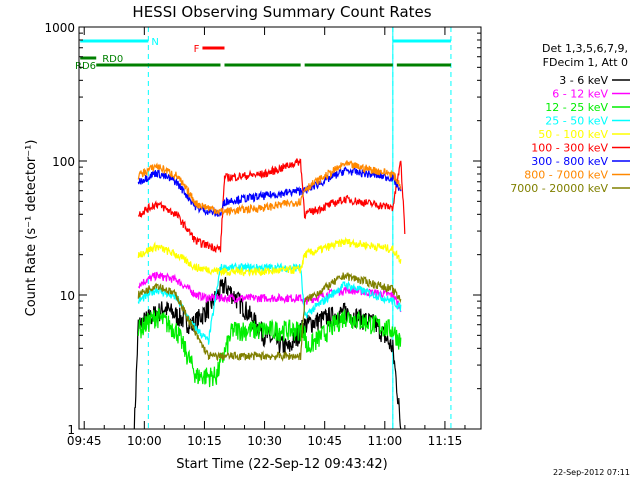  What do you see at coordinates (197, 49) in the screenshot?
I see `flag-label-f: F` at bounding box center [197, 49].